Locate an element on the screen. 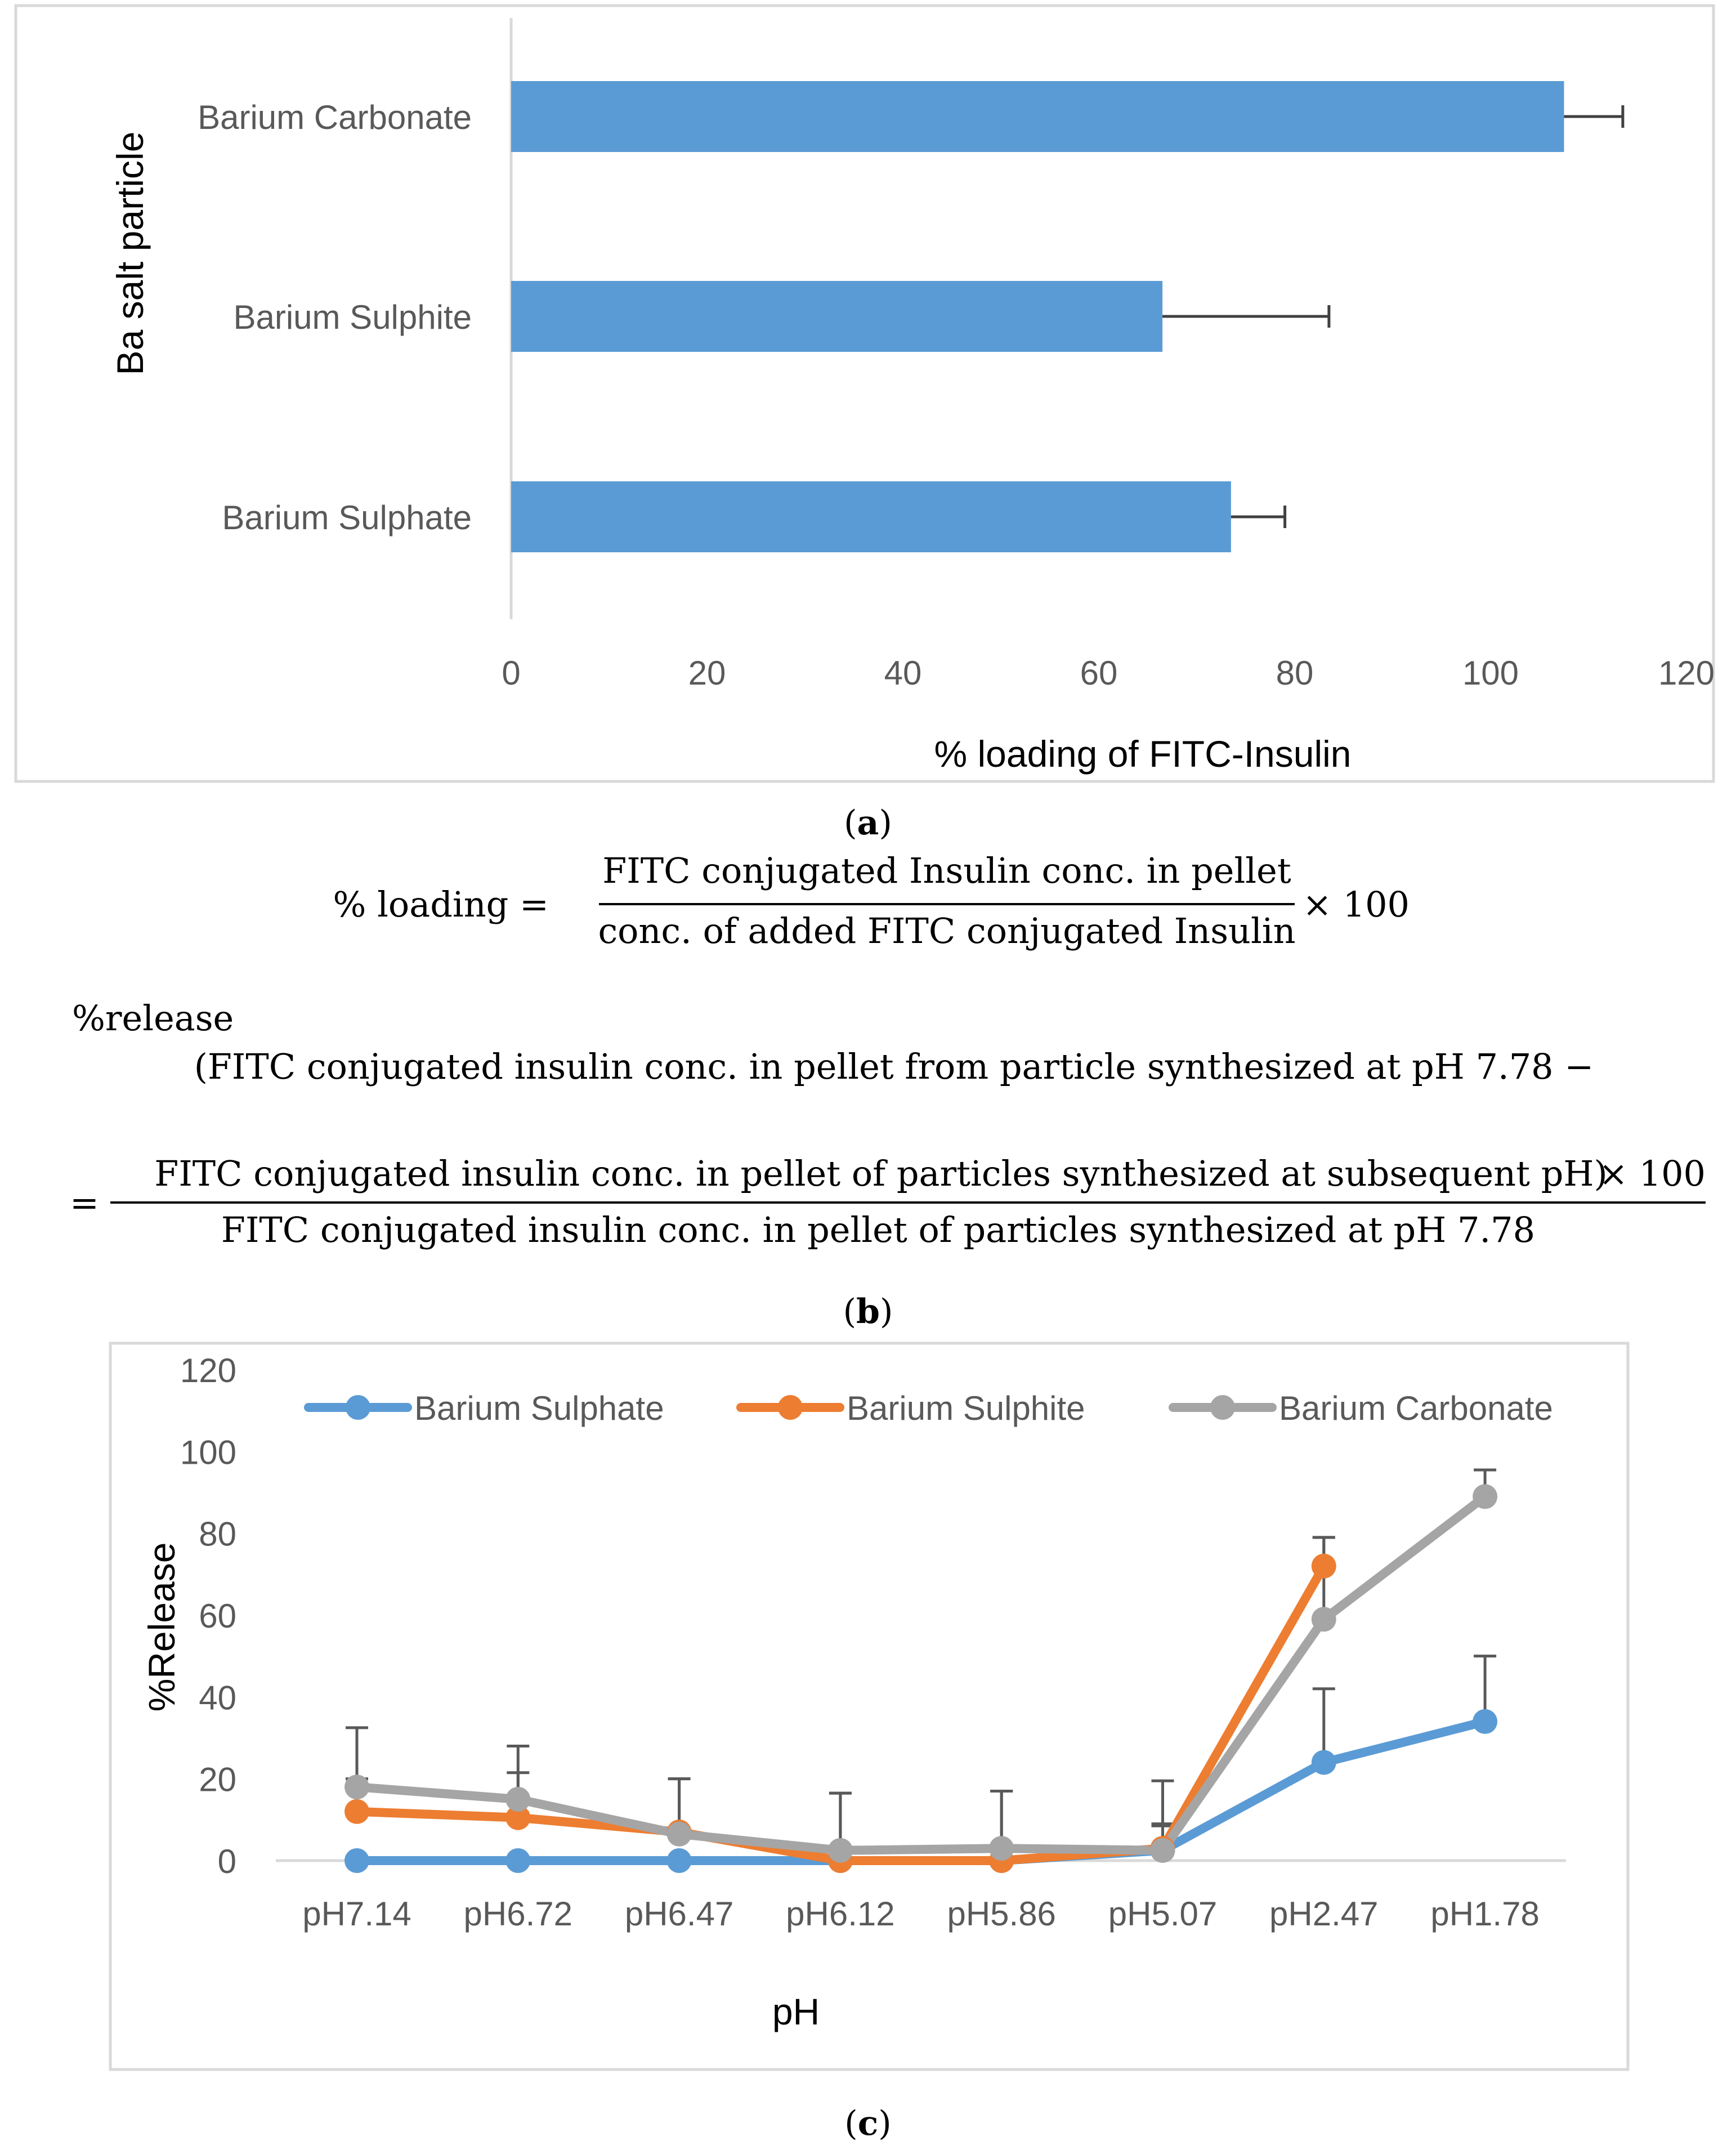  panel-a-x-tick-labels: 0 20 40 60 80 100 120 is located at coordinates (1108, 673).